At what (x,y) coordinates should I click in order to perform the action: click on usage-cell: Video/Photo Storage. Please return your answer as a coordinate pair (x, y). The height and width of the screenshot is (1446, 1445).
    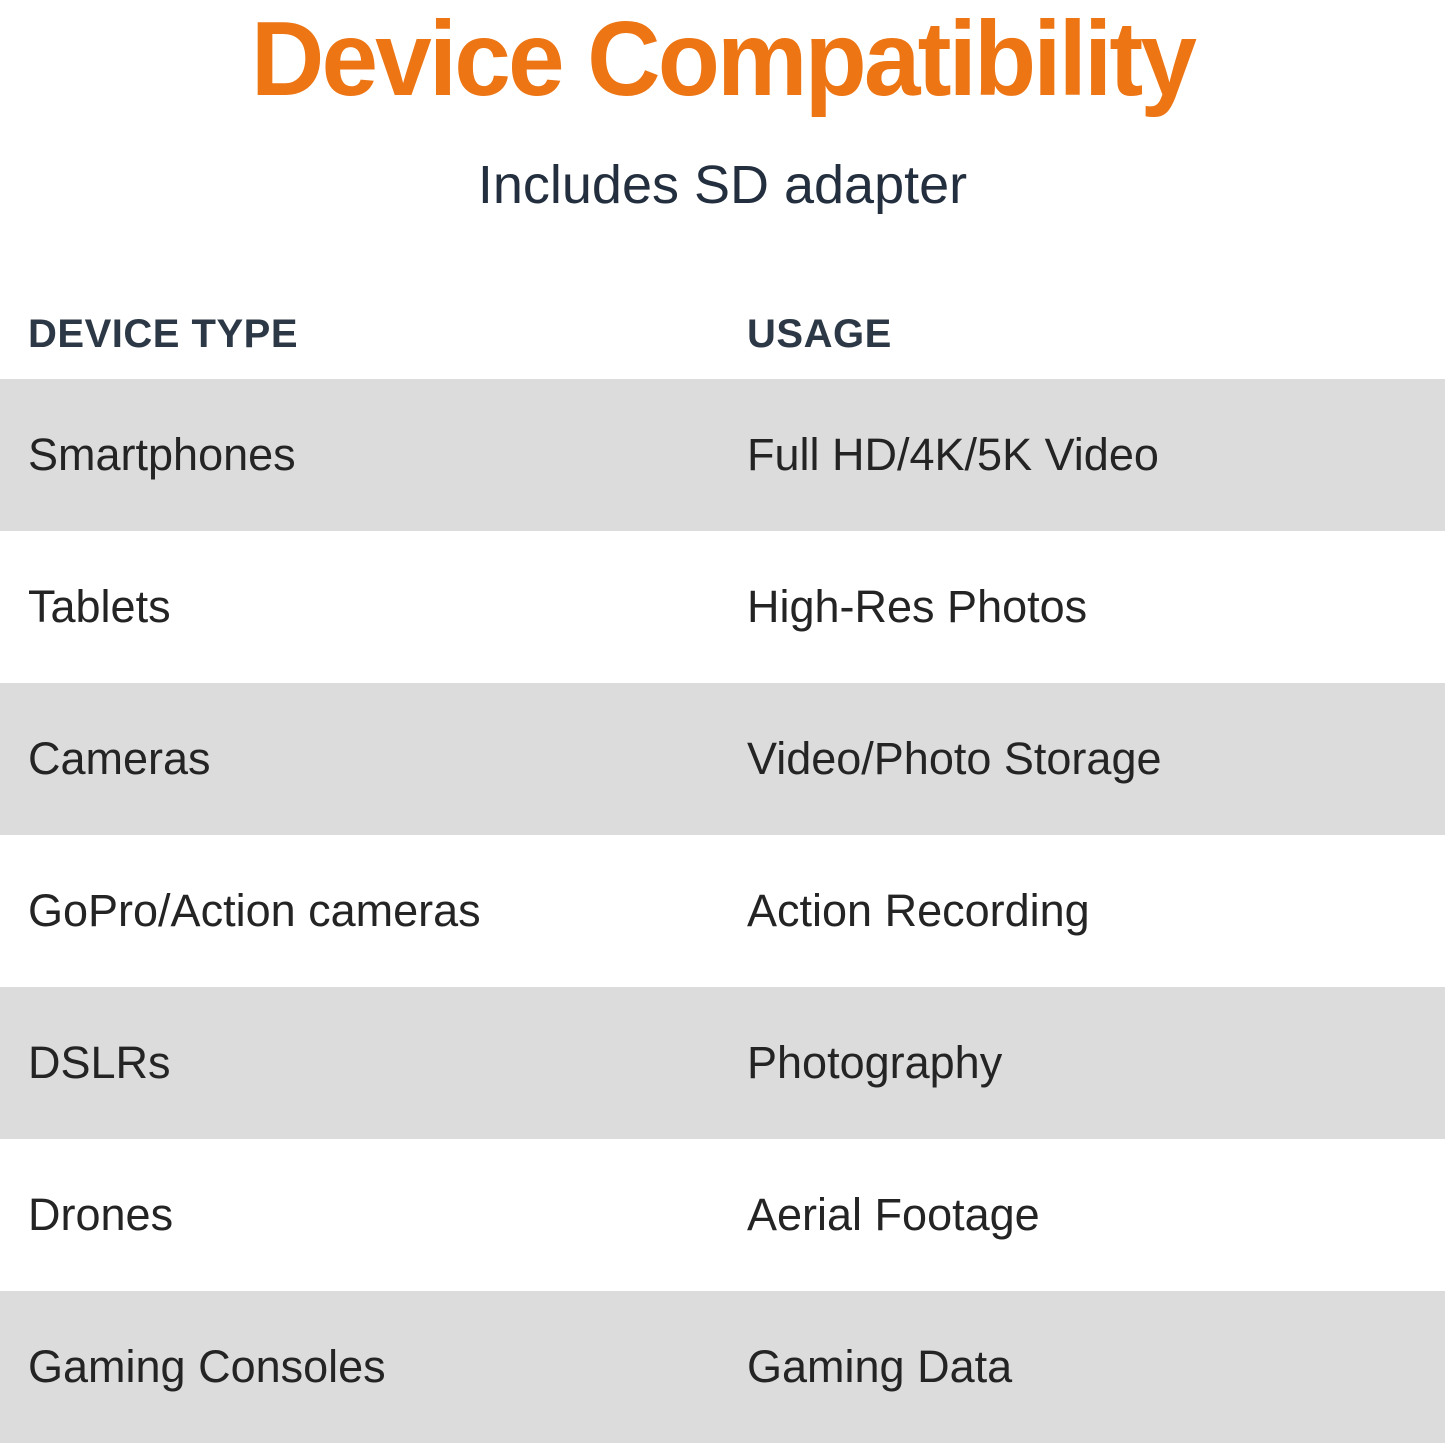
    Looking at the image, I should click on (954, 758).